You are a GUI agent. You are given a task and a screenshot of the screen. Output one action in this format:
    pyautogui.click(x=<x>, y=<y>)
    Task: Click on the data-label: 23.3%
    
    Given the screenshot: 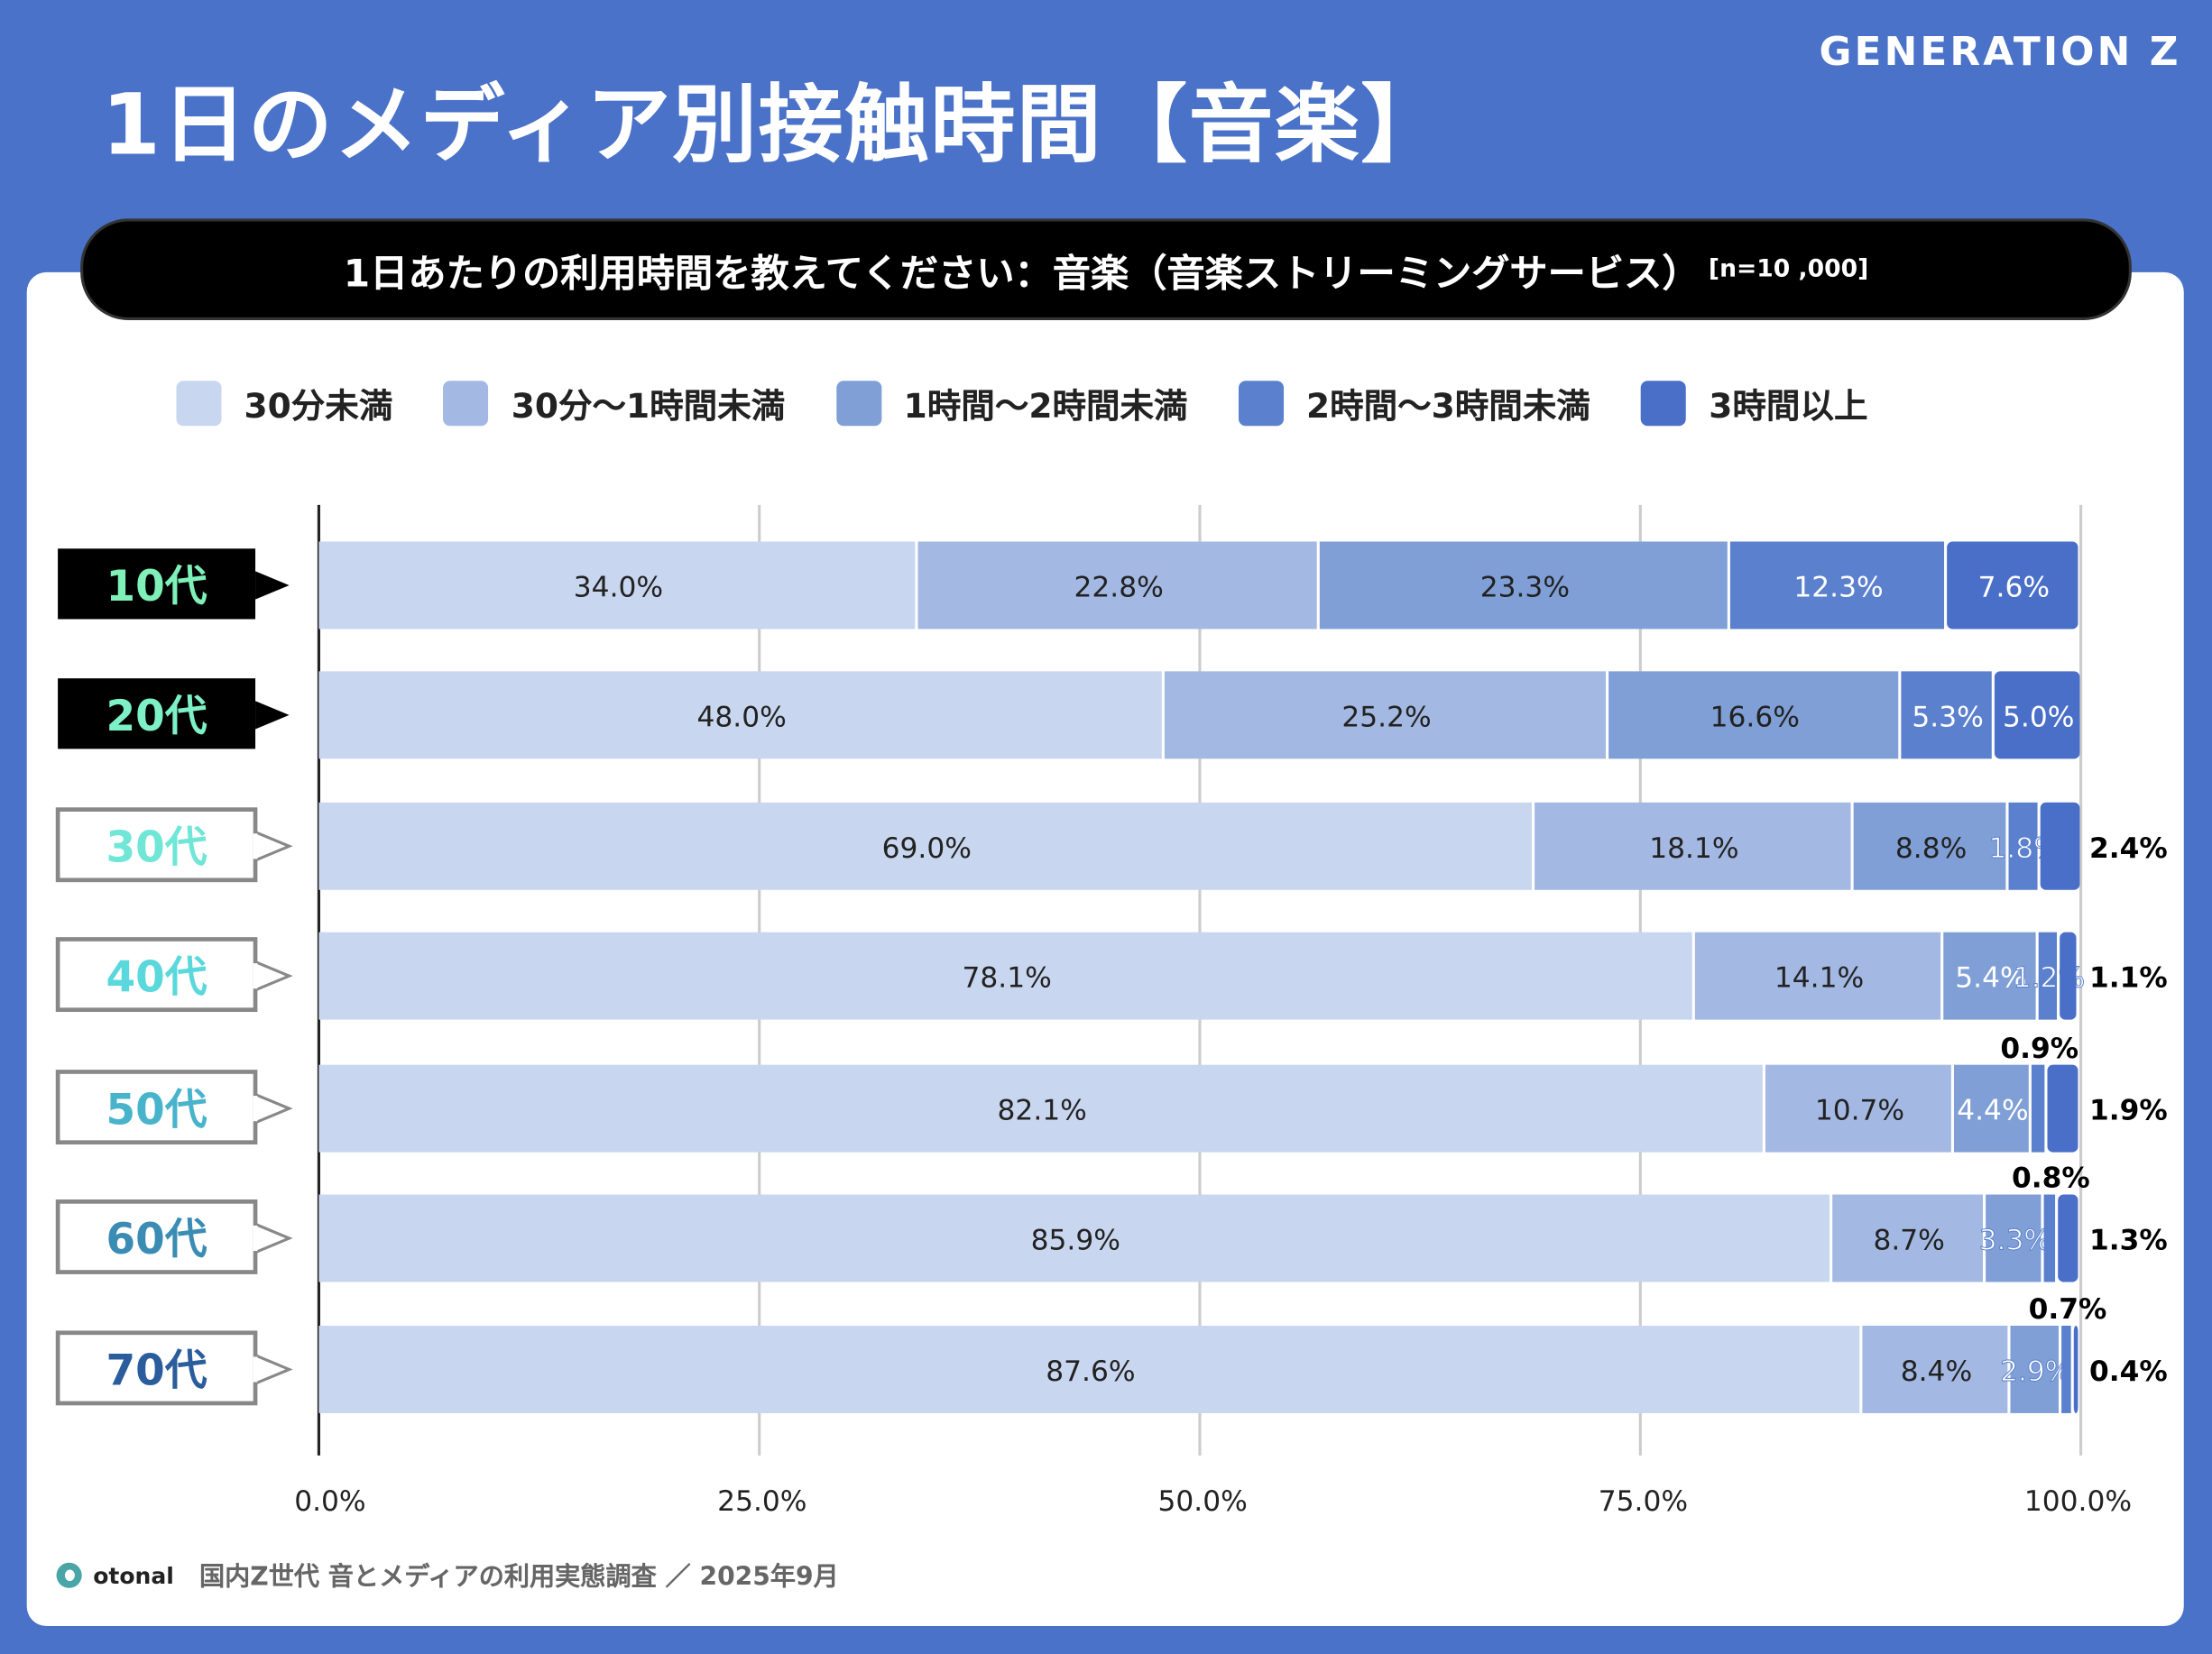 What is the action you would take?
    pyautogui.click(x=1525, y=587)
    